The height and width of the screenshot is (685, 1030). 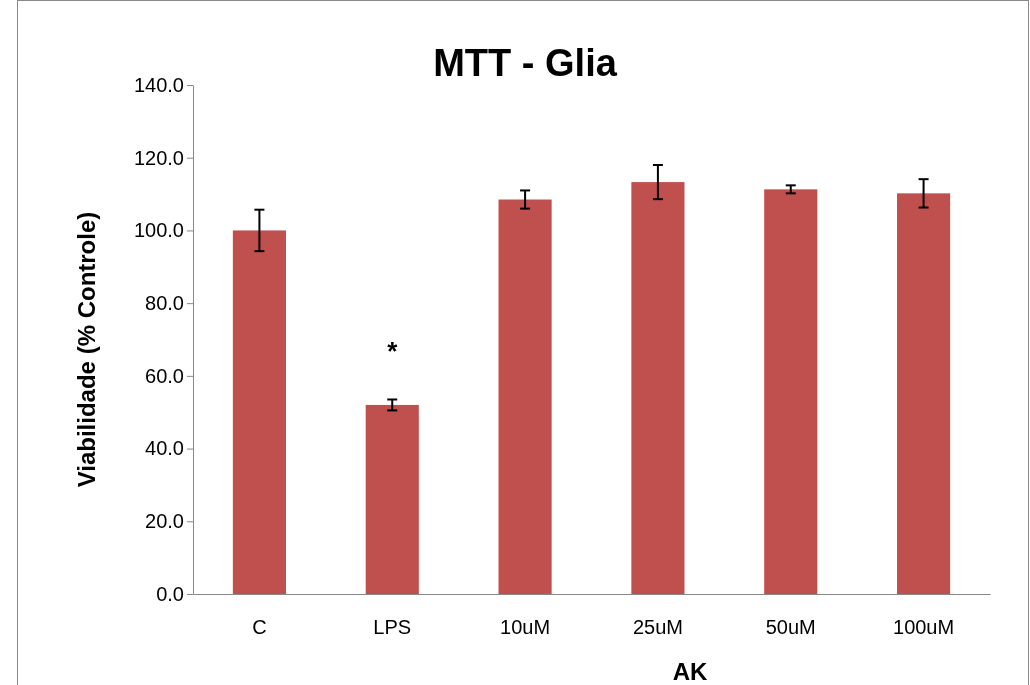 I want to click on y-tick-label: 60.0, so click(x=164, y=375).